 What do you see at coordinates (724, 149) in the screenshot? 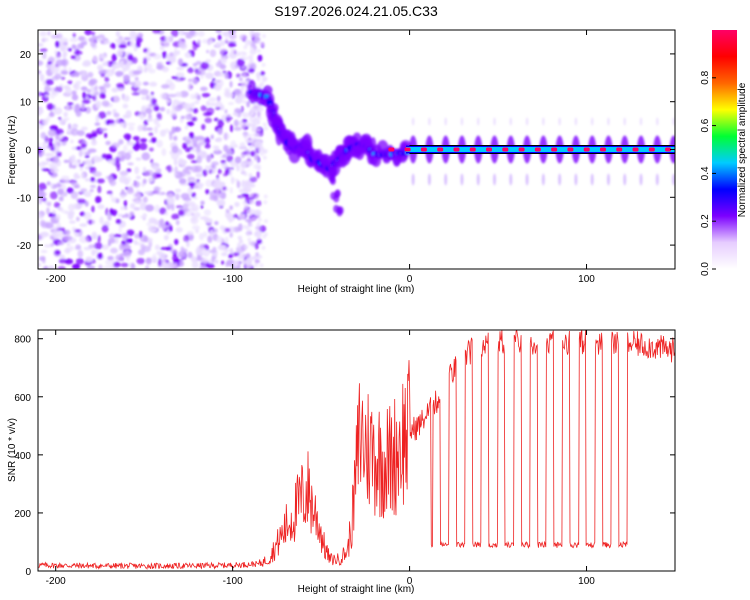
I see `colorbar-gradient` at bounding box center [724, 149].